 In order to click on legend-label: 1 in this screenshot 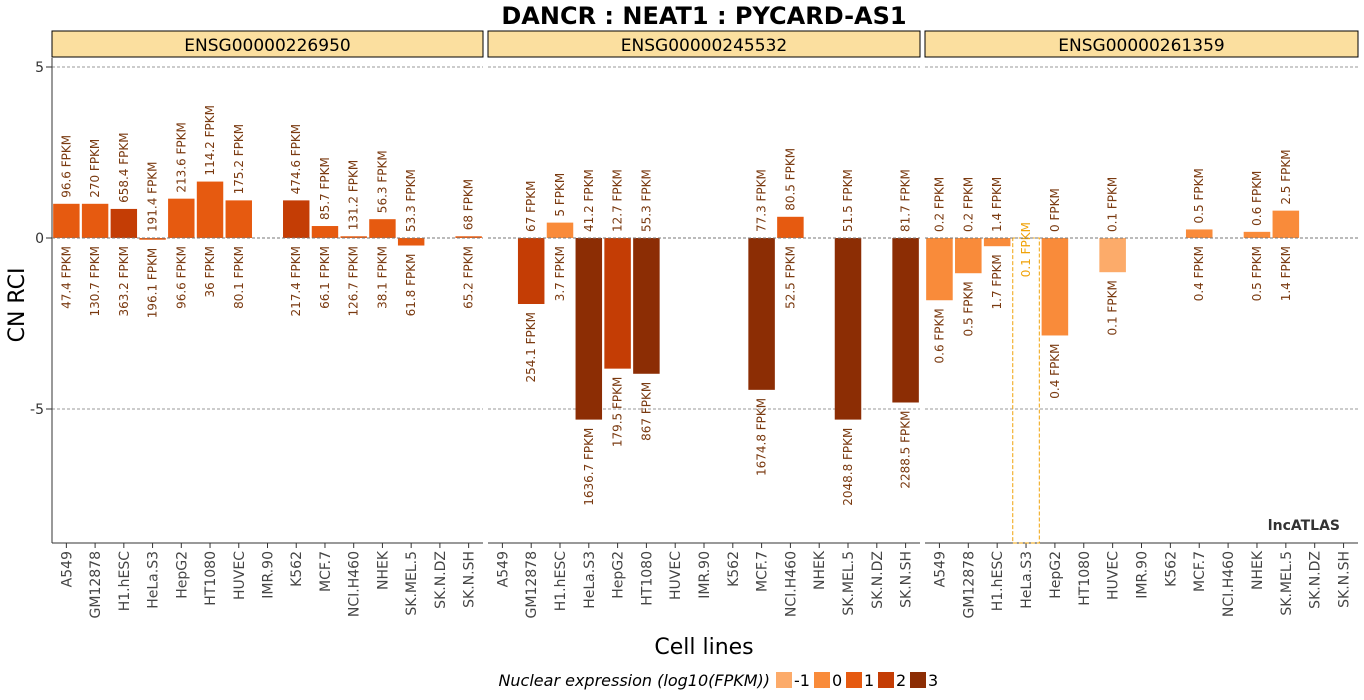, I will do `click(869, 680)`.